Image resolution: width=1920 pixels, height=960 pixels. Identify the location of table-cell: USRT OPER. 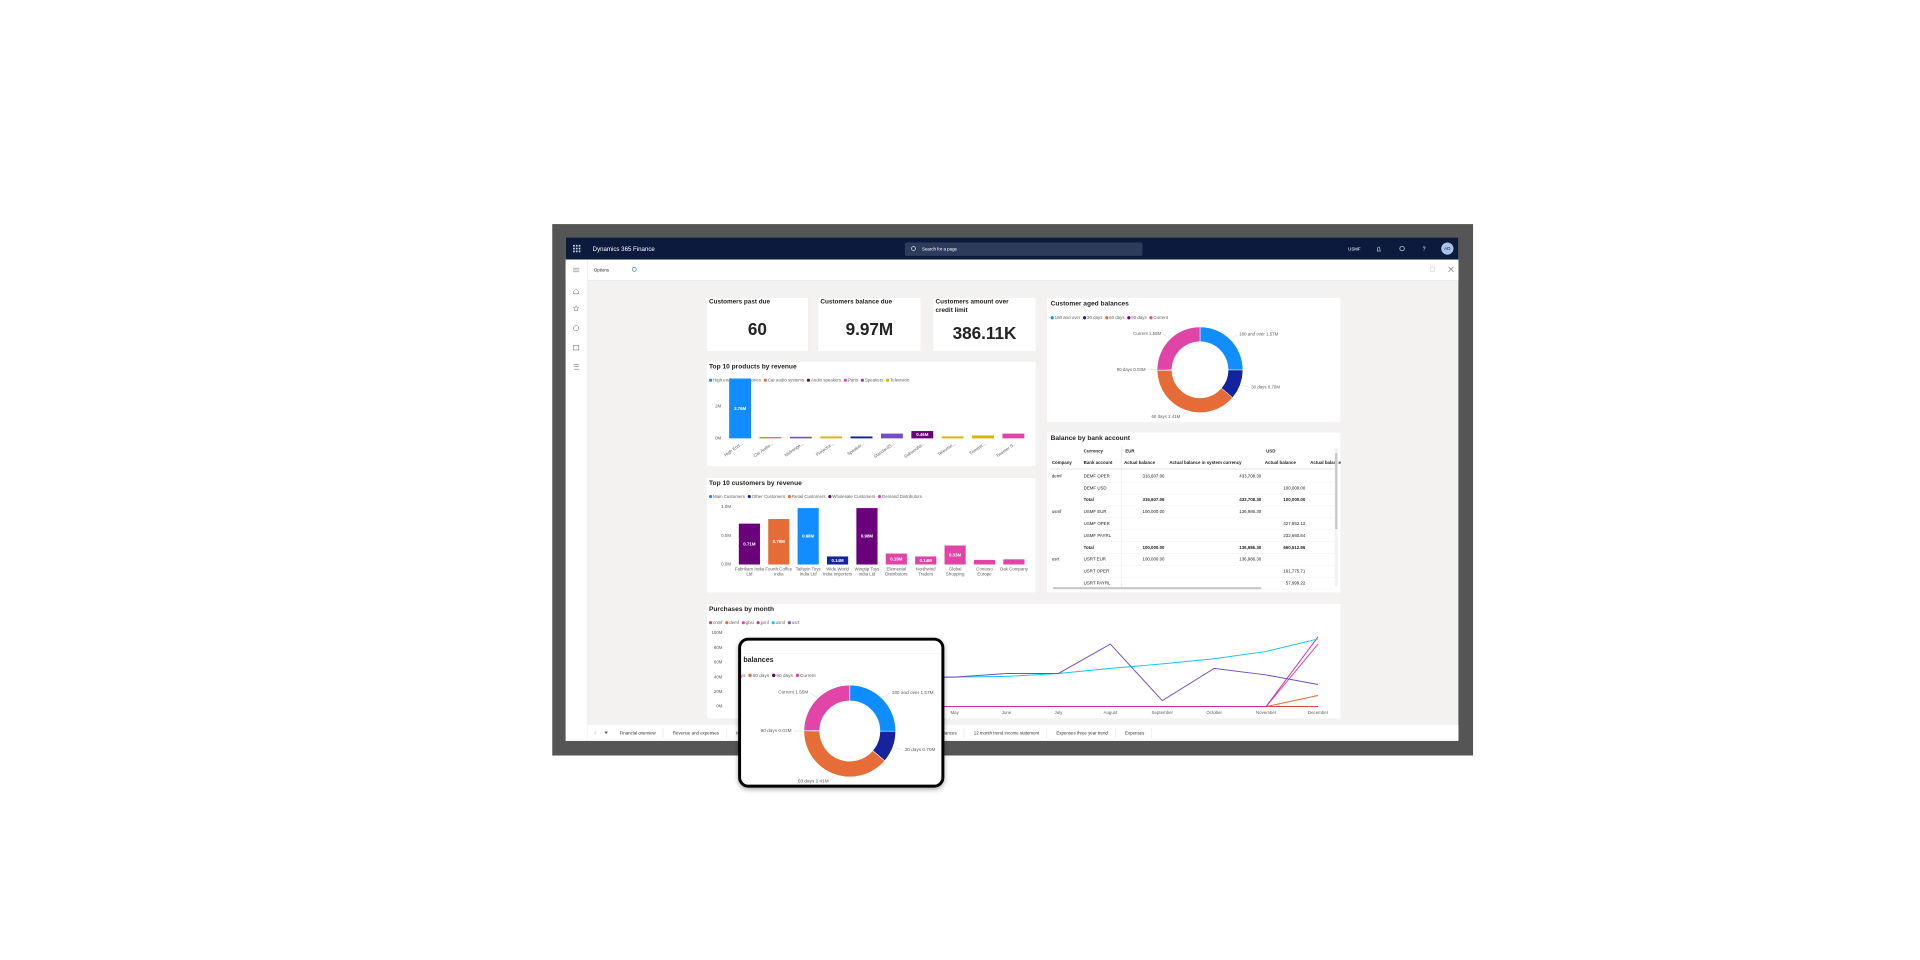
(1096, 571).